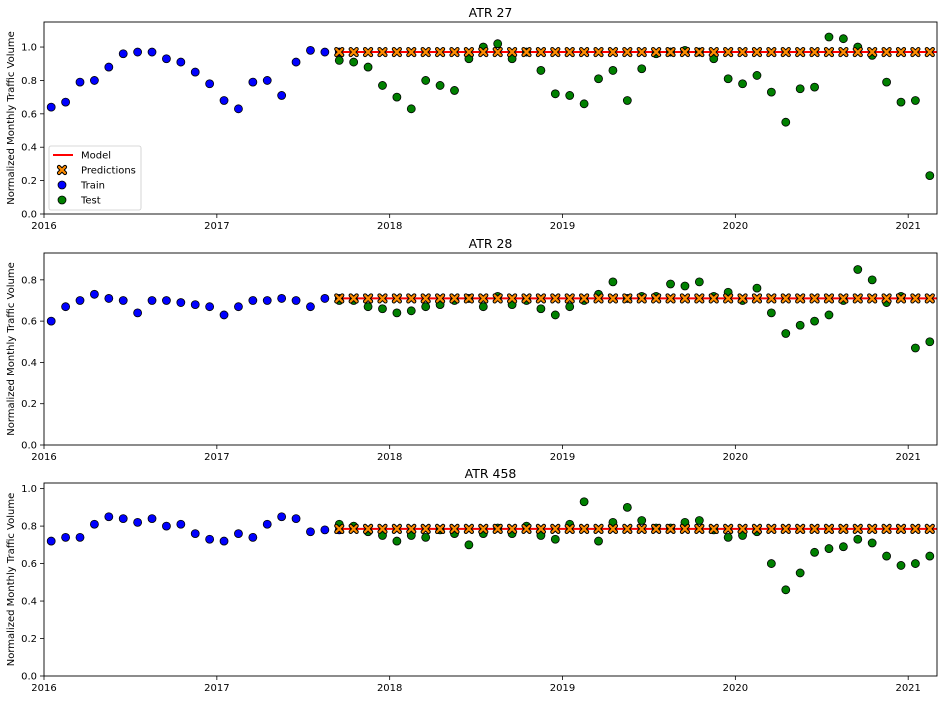 The width and height of the screenshot is (944, 703). What do you see at coordinates (491, 309) in the screenshot?
I see `plot-area` at bounding box center [491, 309].